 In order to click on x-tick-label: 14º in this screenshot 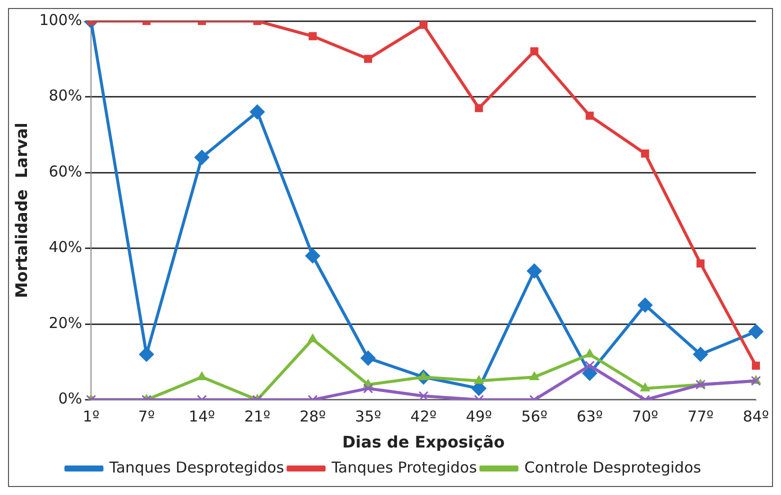, I will do `click(201, 417)`.